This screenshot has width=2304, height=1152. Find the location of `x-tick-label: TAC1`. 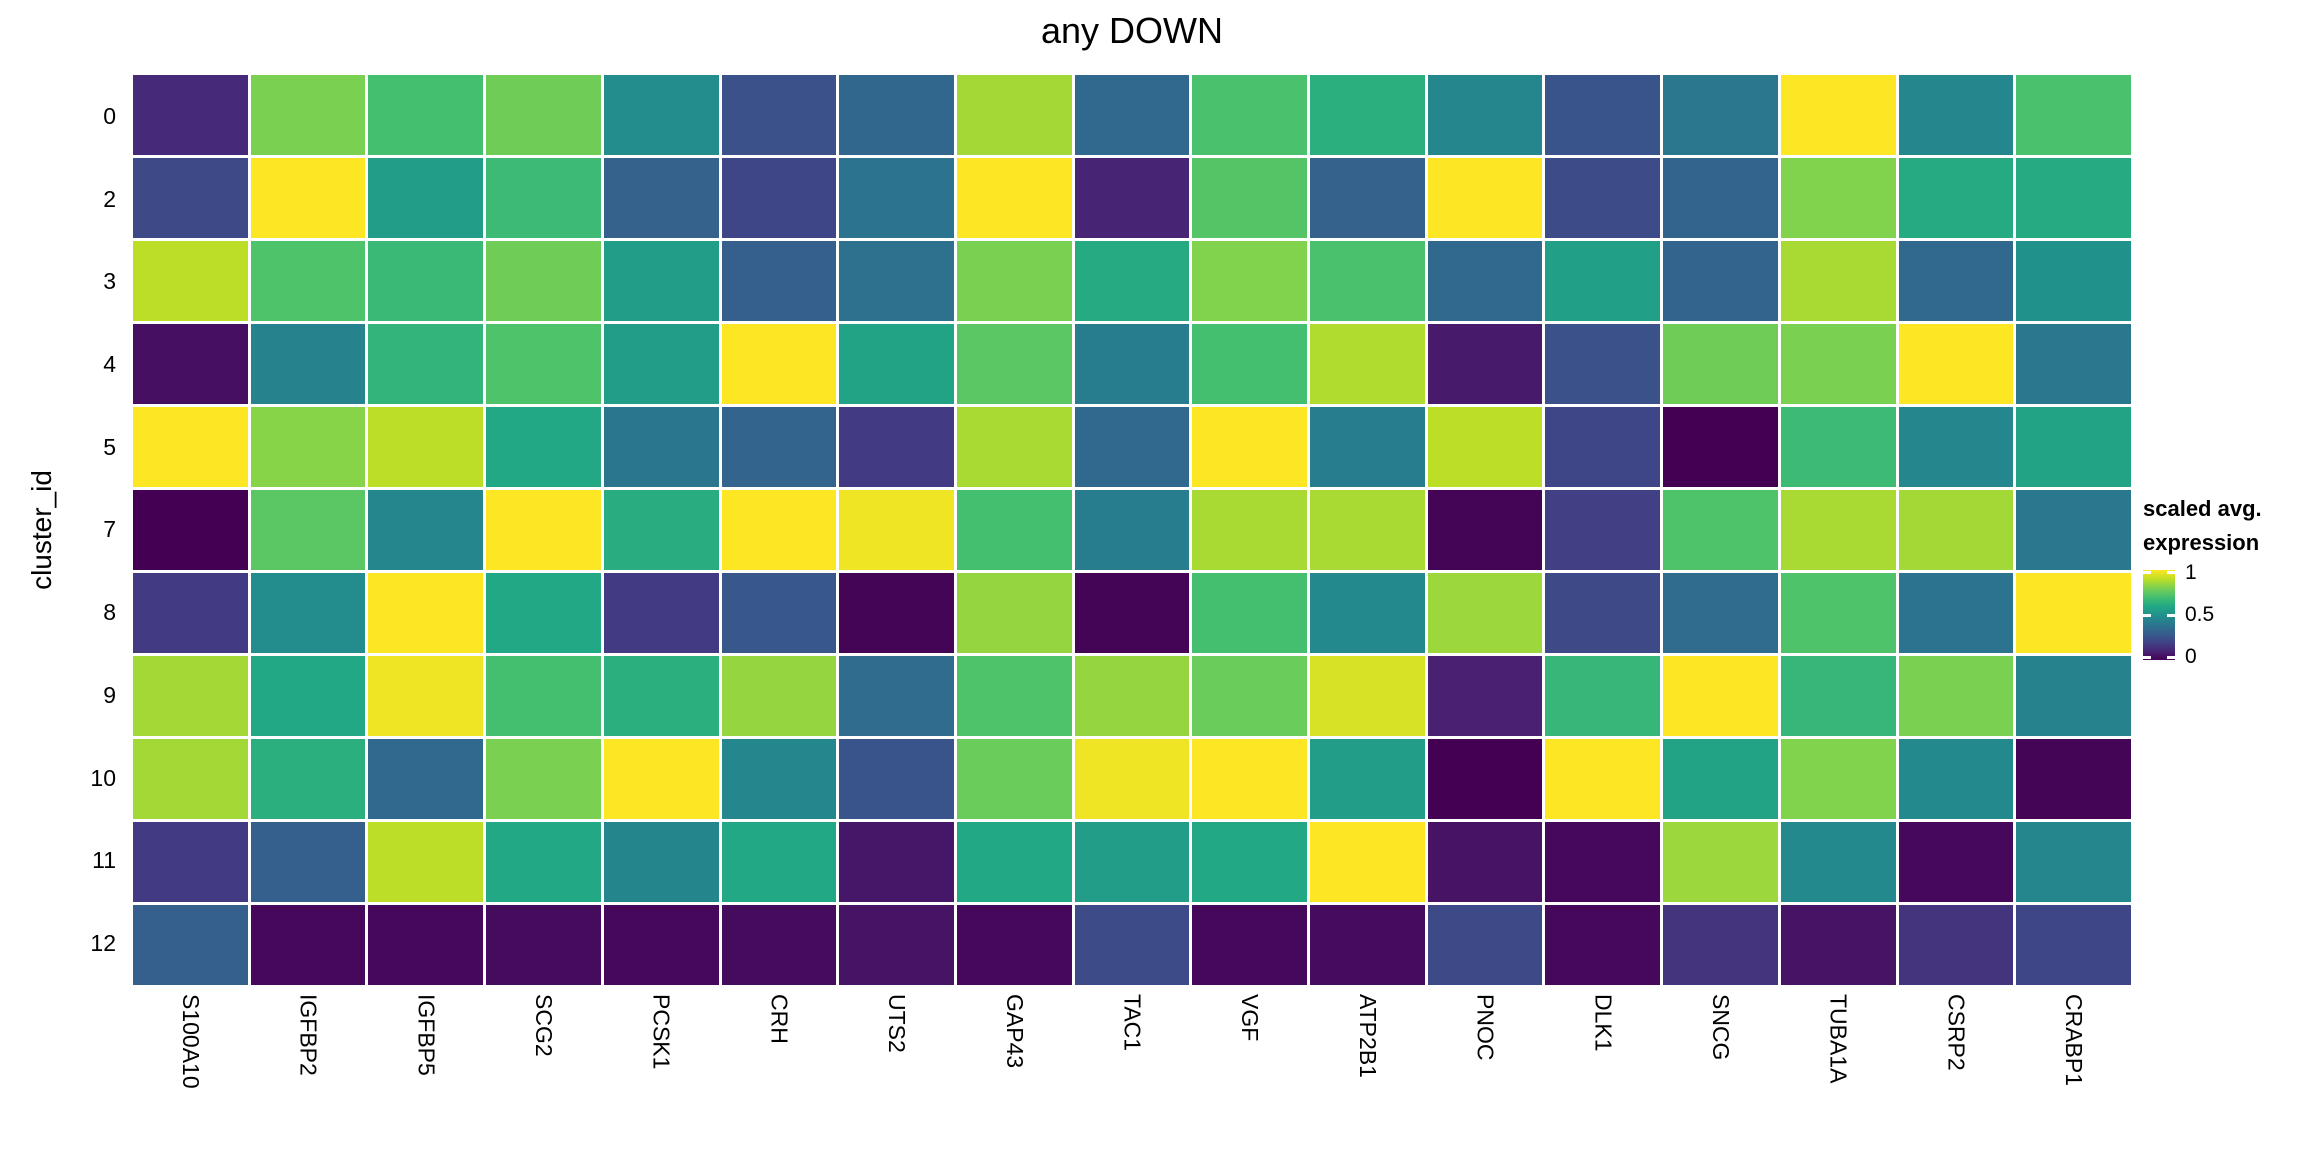

x-tick-label: TAC1 is located at coordinates (1132, 1023).